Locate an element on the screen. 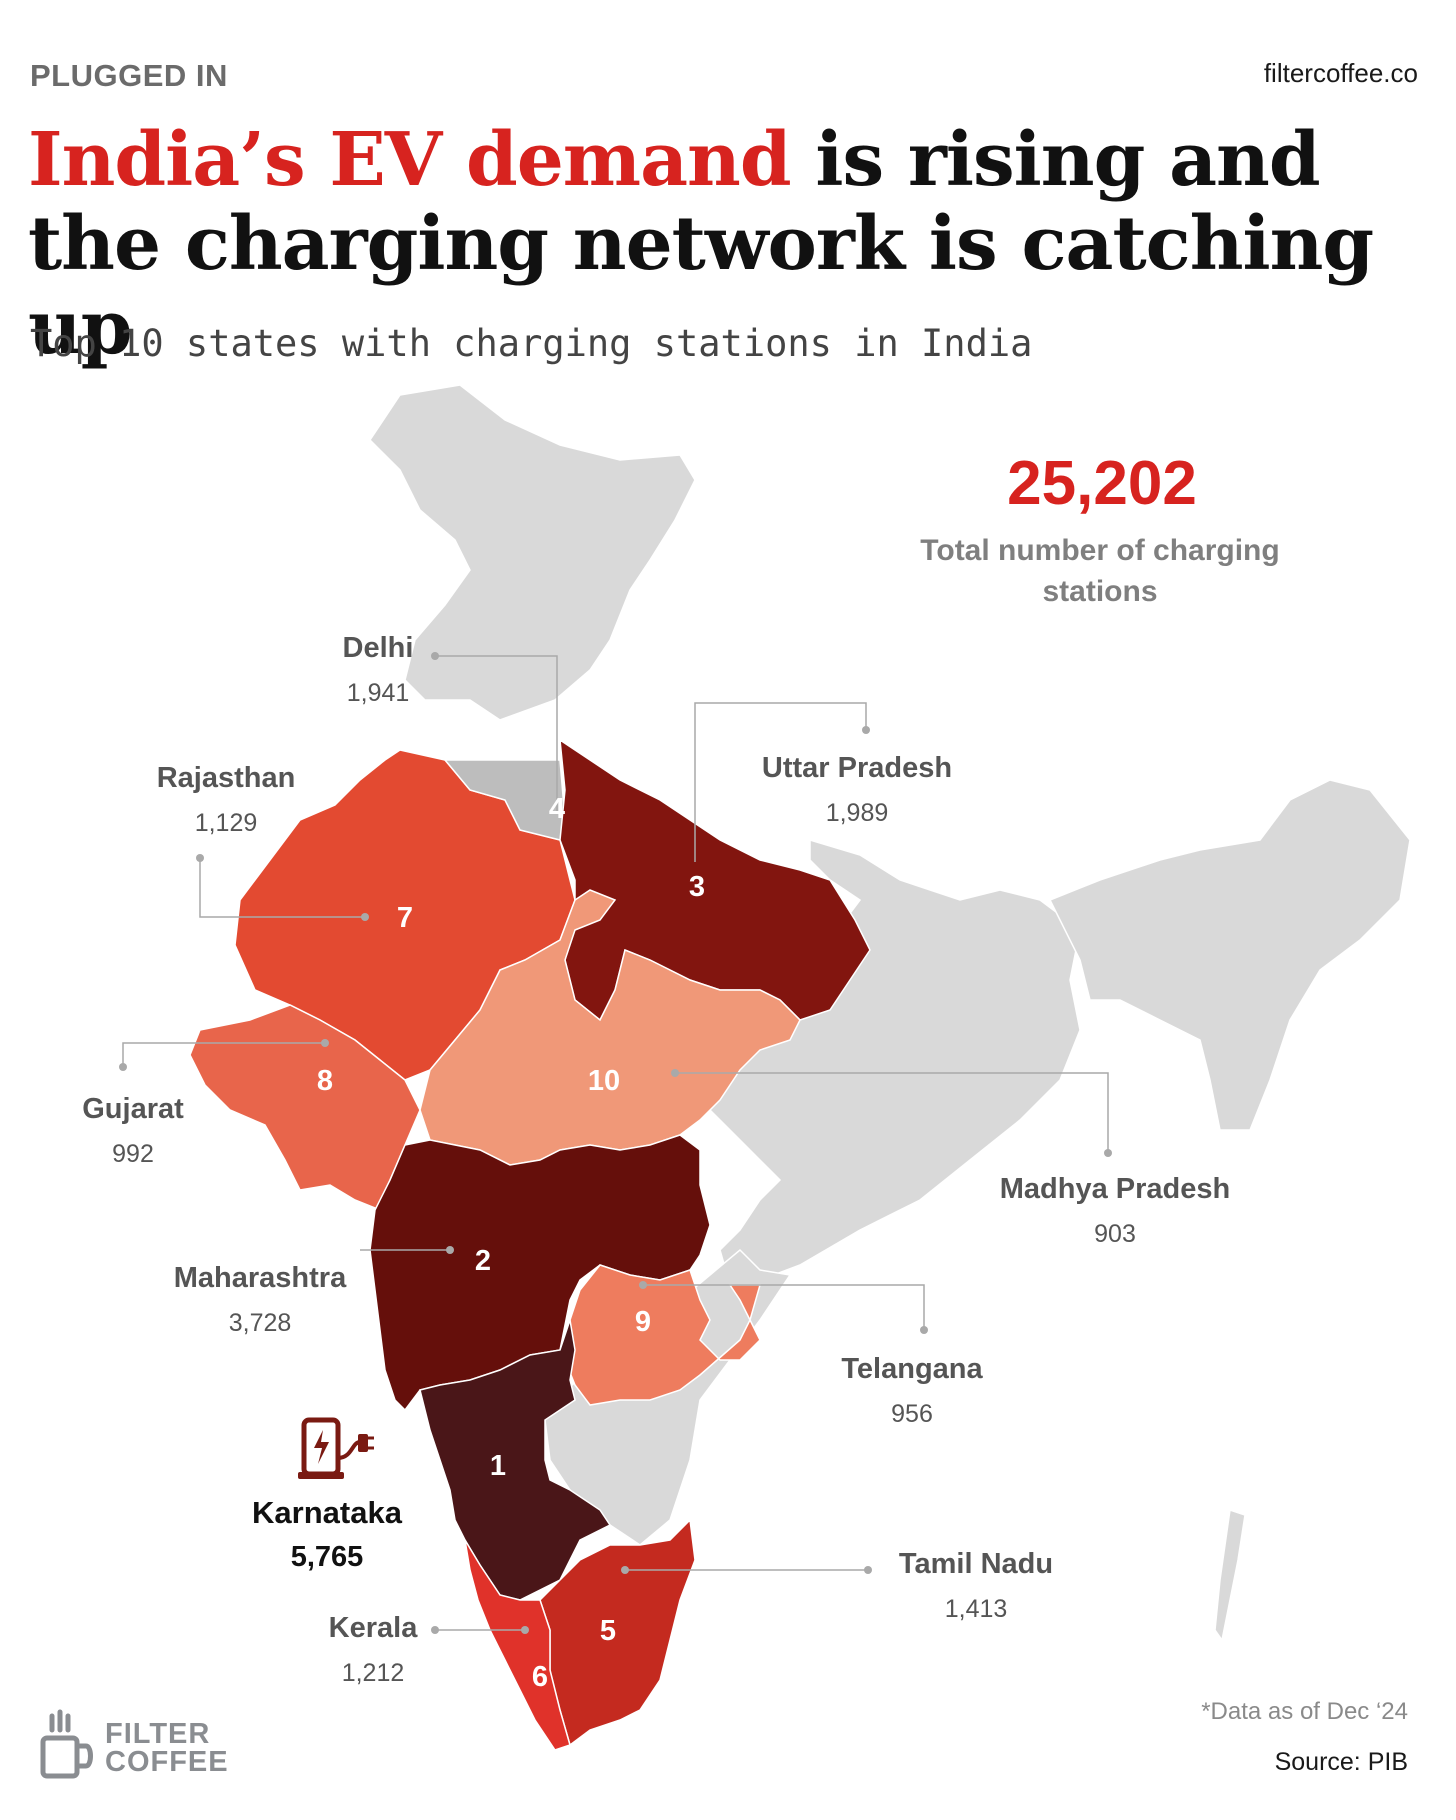  dot-gujarat-label is located at coordinates (123, 1067).